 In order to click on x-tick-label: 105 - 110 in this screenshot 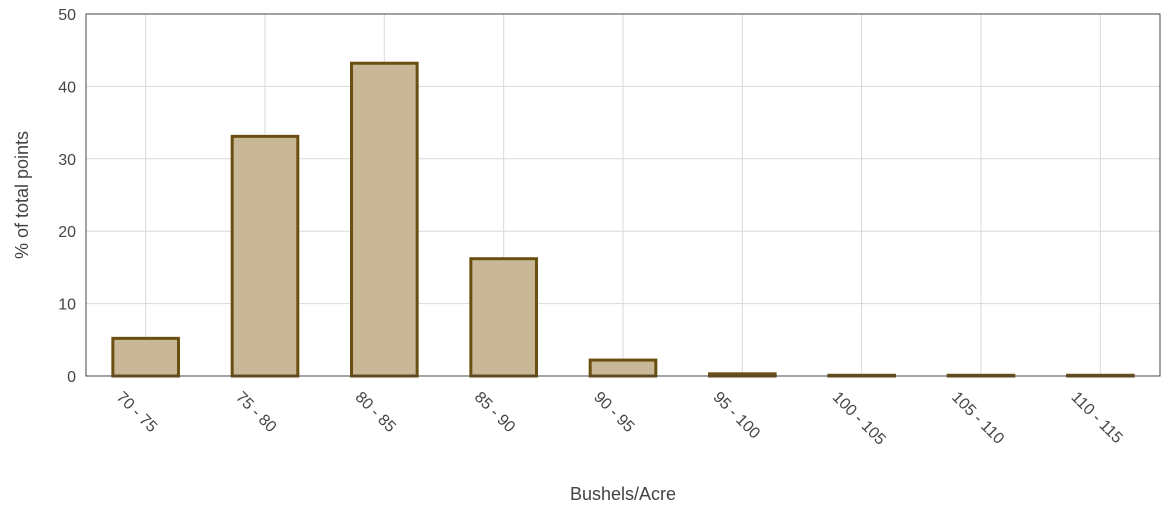, I will do `click(977, 418)`.